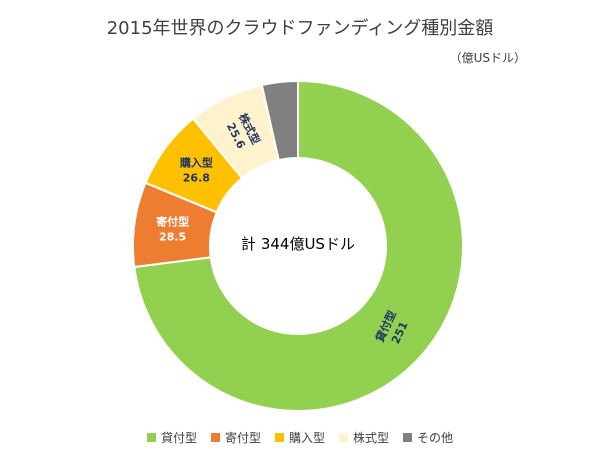 The width and height of the screenshot is (600, 461). What do you see at coordinates (196, 178) in the screenshot?
I see `slice-value-label-3: 26.8` at bounding box center [196, 178].